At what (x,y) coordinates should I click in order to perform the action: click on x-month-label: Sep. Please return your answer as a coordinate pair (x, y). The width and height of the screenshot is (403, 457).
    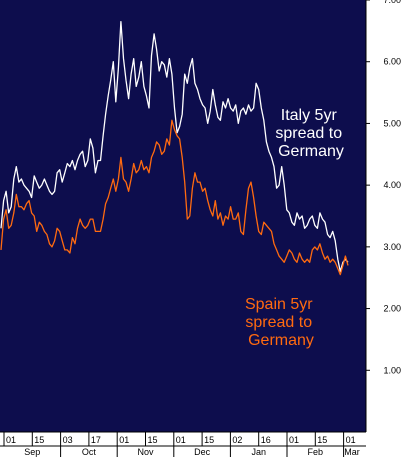
    Looking at the image, I should click on (32, 452).